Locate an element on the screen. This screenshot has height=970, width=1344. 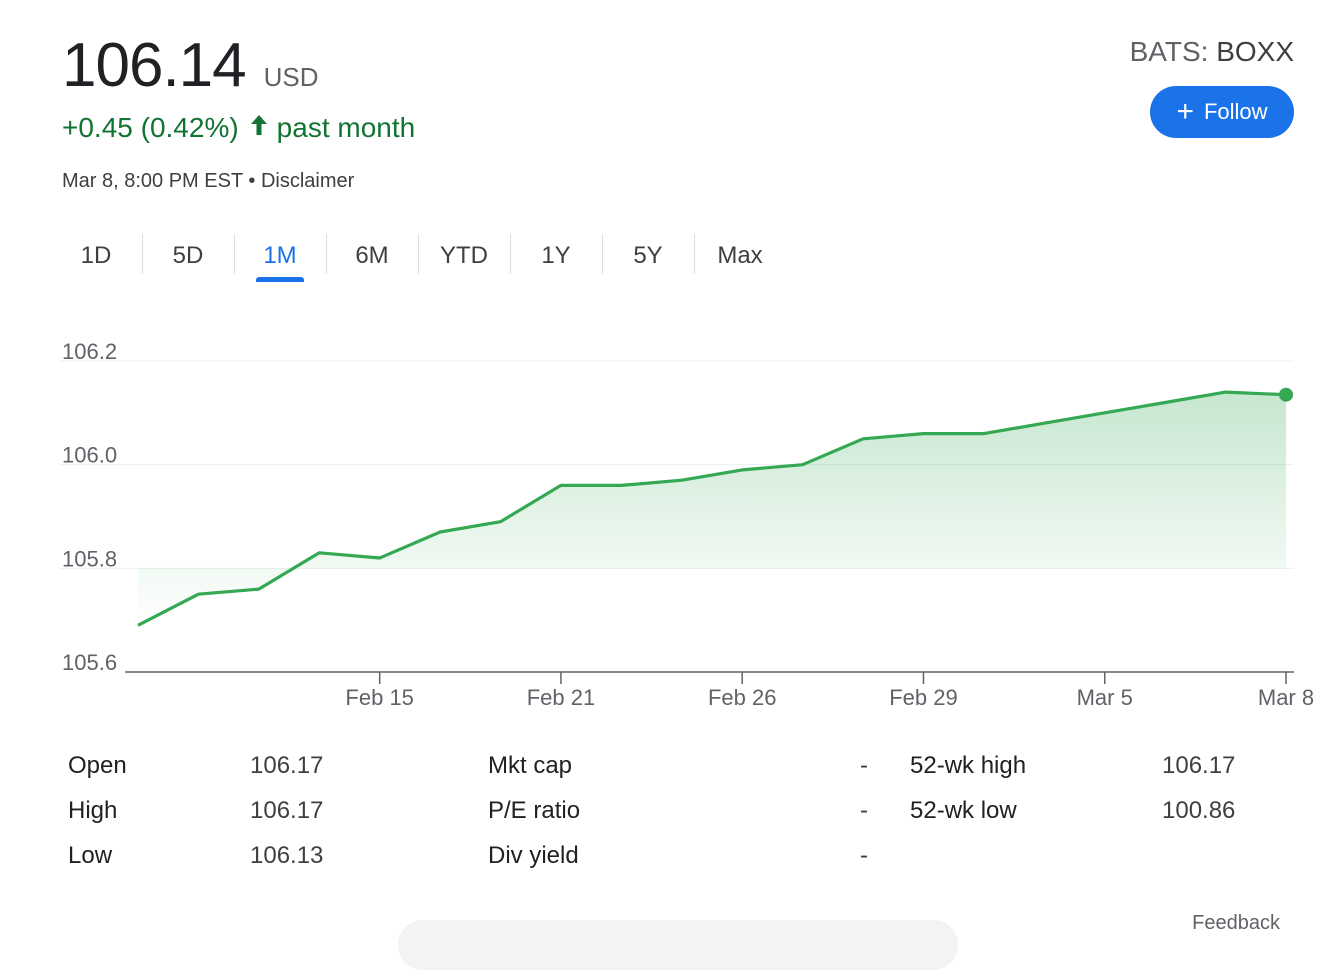
currency-label: USD is located at coordinates (291, 77).